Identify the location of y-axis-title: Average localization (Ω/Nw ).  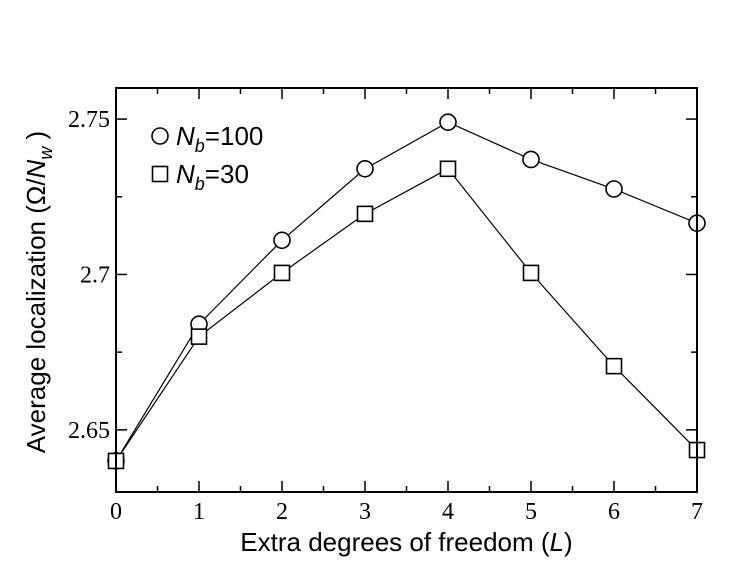
(38, 292).